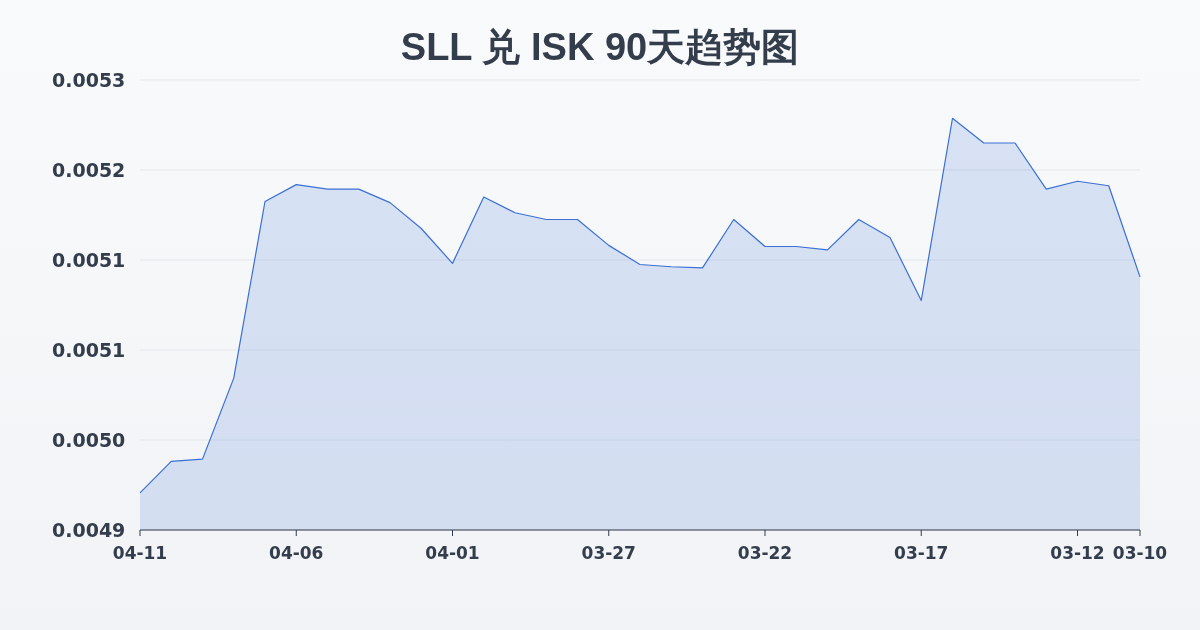  I want to click on x-tick-label: 03-27, so click(608, 553).